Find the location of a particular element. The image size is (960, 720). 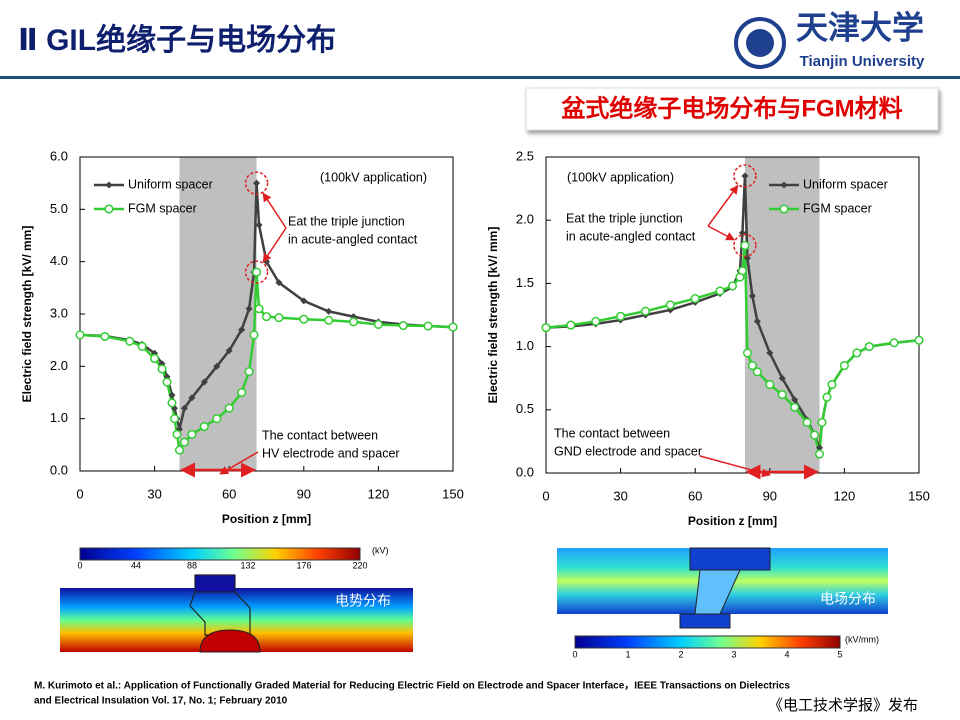

colorbar-tick-label: 176 is located at coordinates (303, 565).